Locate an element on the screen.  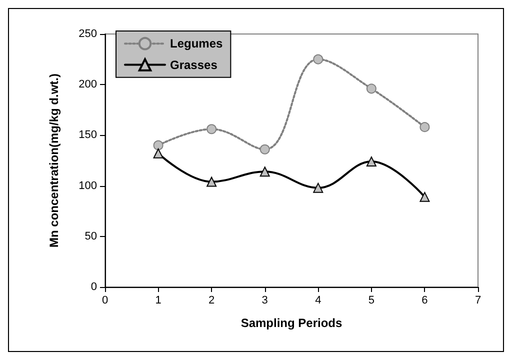
x-tick-label: 7 is located at coordinates (478, 300).